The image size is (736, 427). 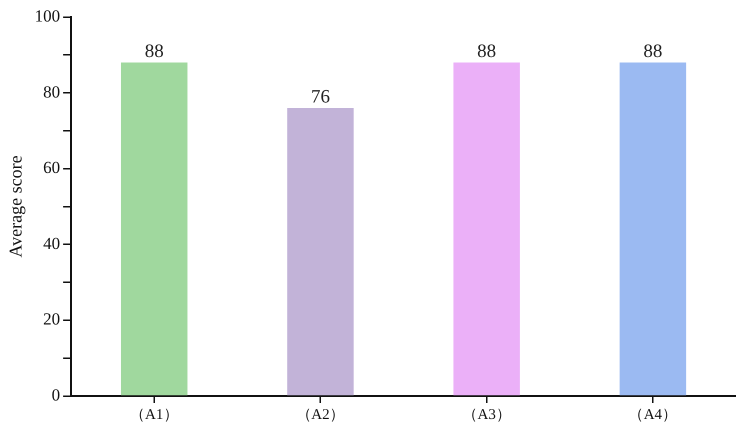 I want to click on y-tick-label: 40, so click(x=51, y=243).